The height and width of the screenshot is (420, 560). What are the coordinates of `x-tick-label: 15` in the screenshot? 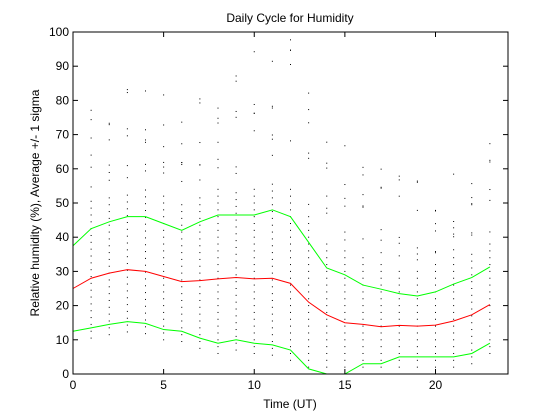 It's located at (345, 385).